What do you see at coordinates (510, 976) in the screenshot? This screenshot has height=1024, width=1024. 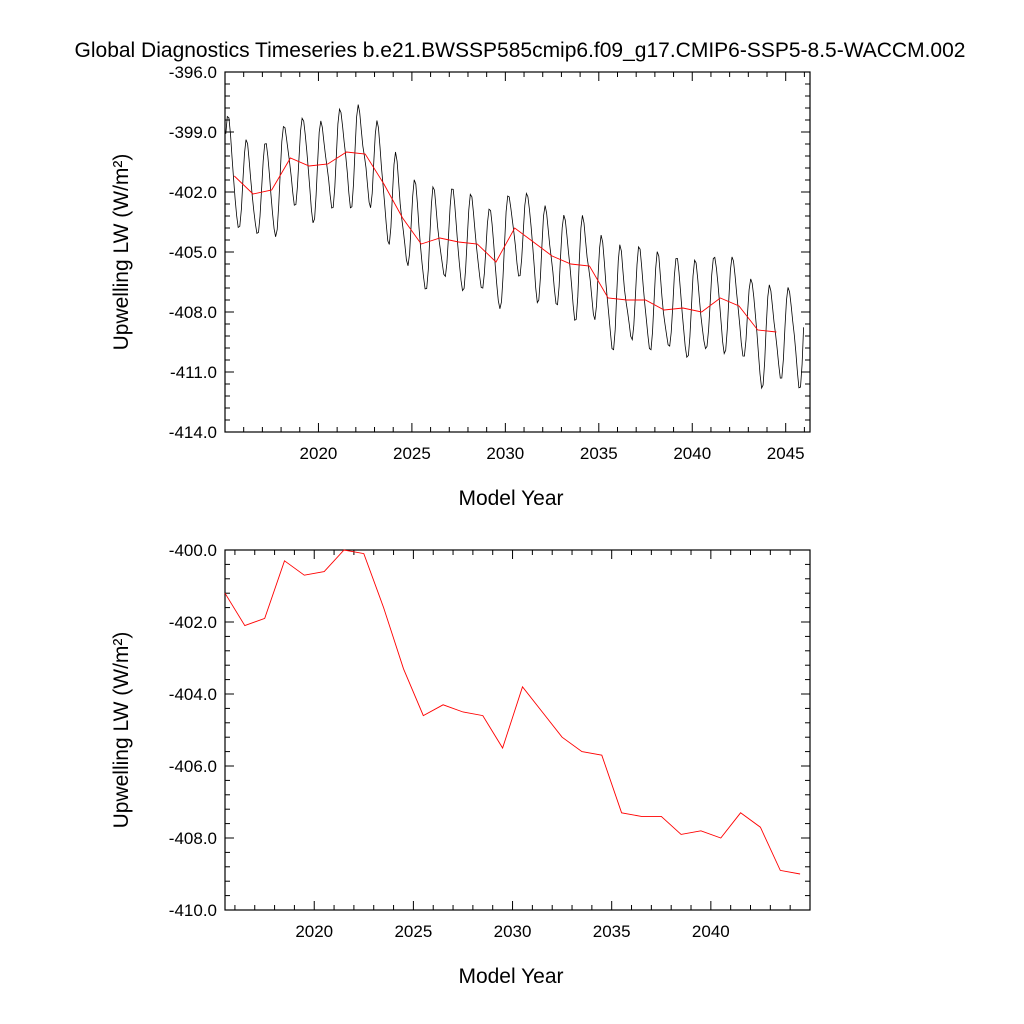 I see `bottom-x-axis-label: Model Year` at bounding box center [510, 976].